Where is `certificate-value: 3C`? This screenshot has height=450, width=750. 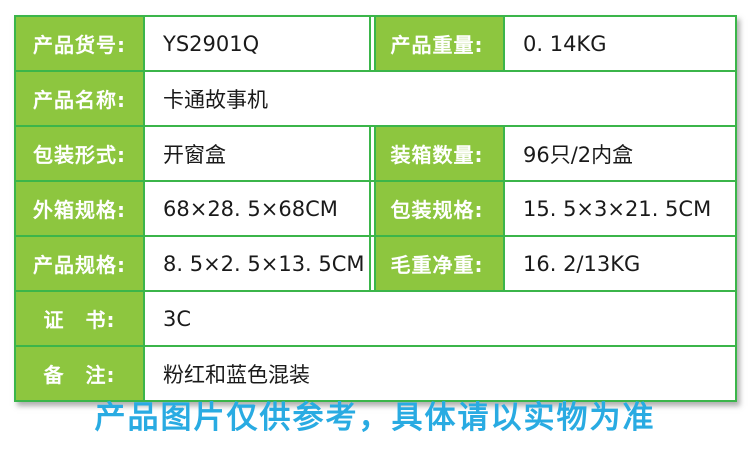
certificate-value: 3C is located at coordinates (440, 318).